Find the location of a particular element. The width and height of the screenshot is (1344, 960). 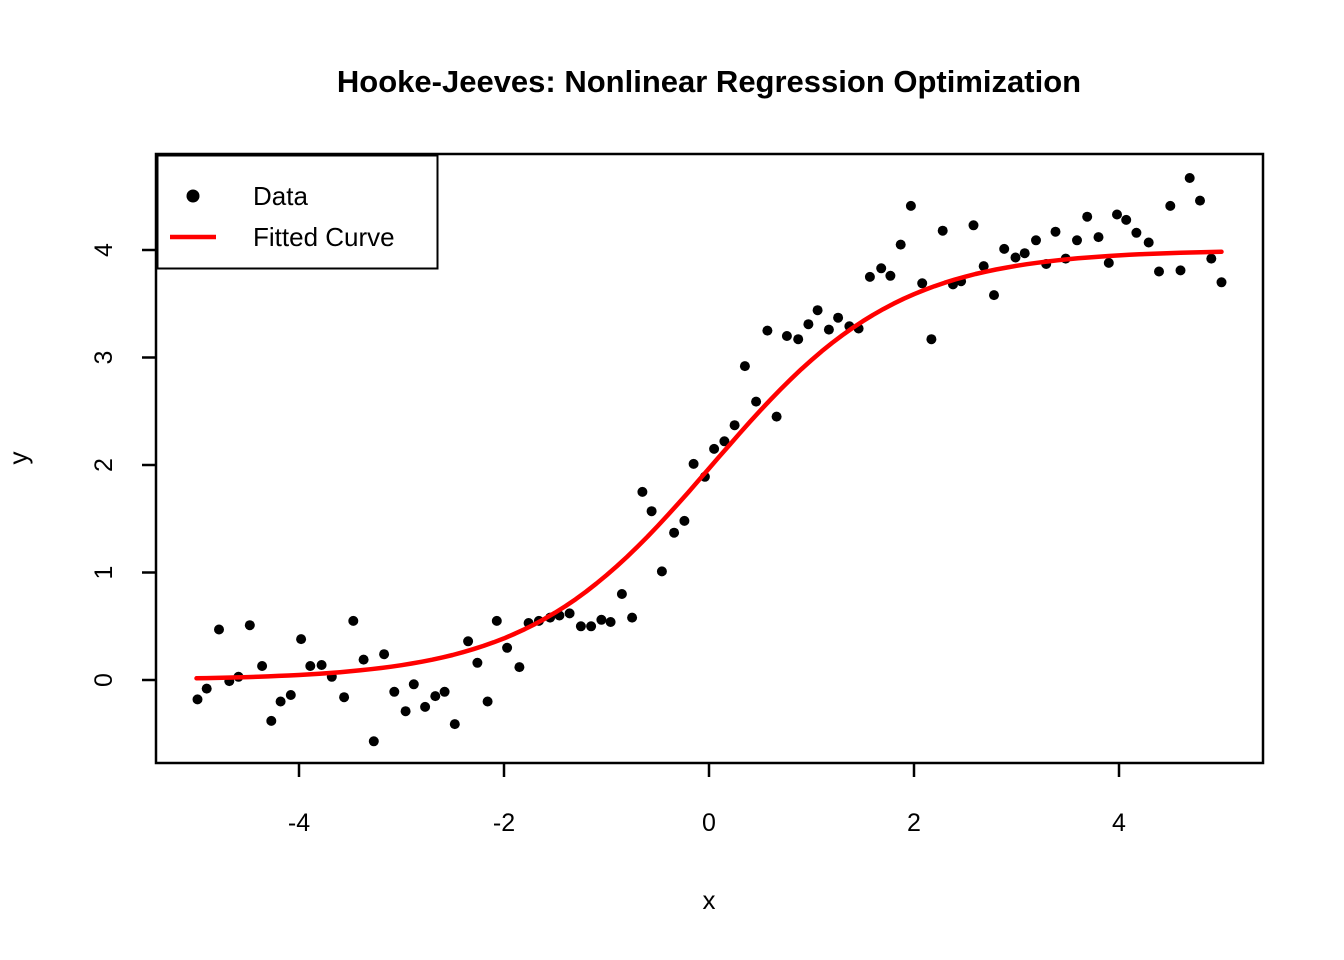

legend-box is located at coordinates (297, 212).